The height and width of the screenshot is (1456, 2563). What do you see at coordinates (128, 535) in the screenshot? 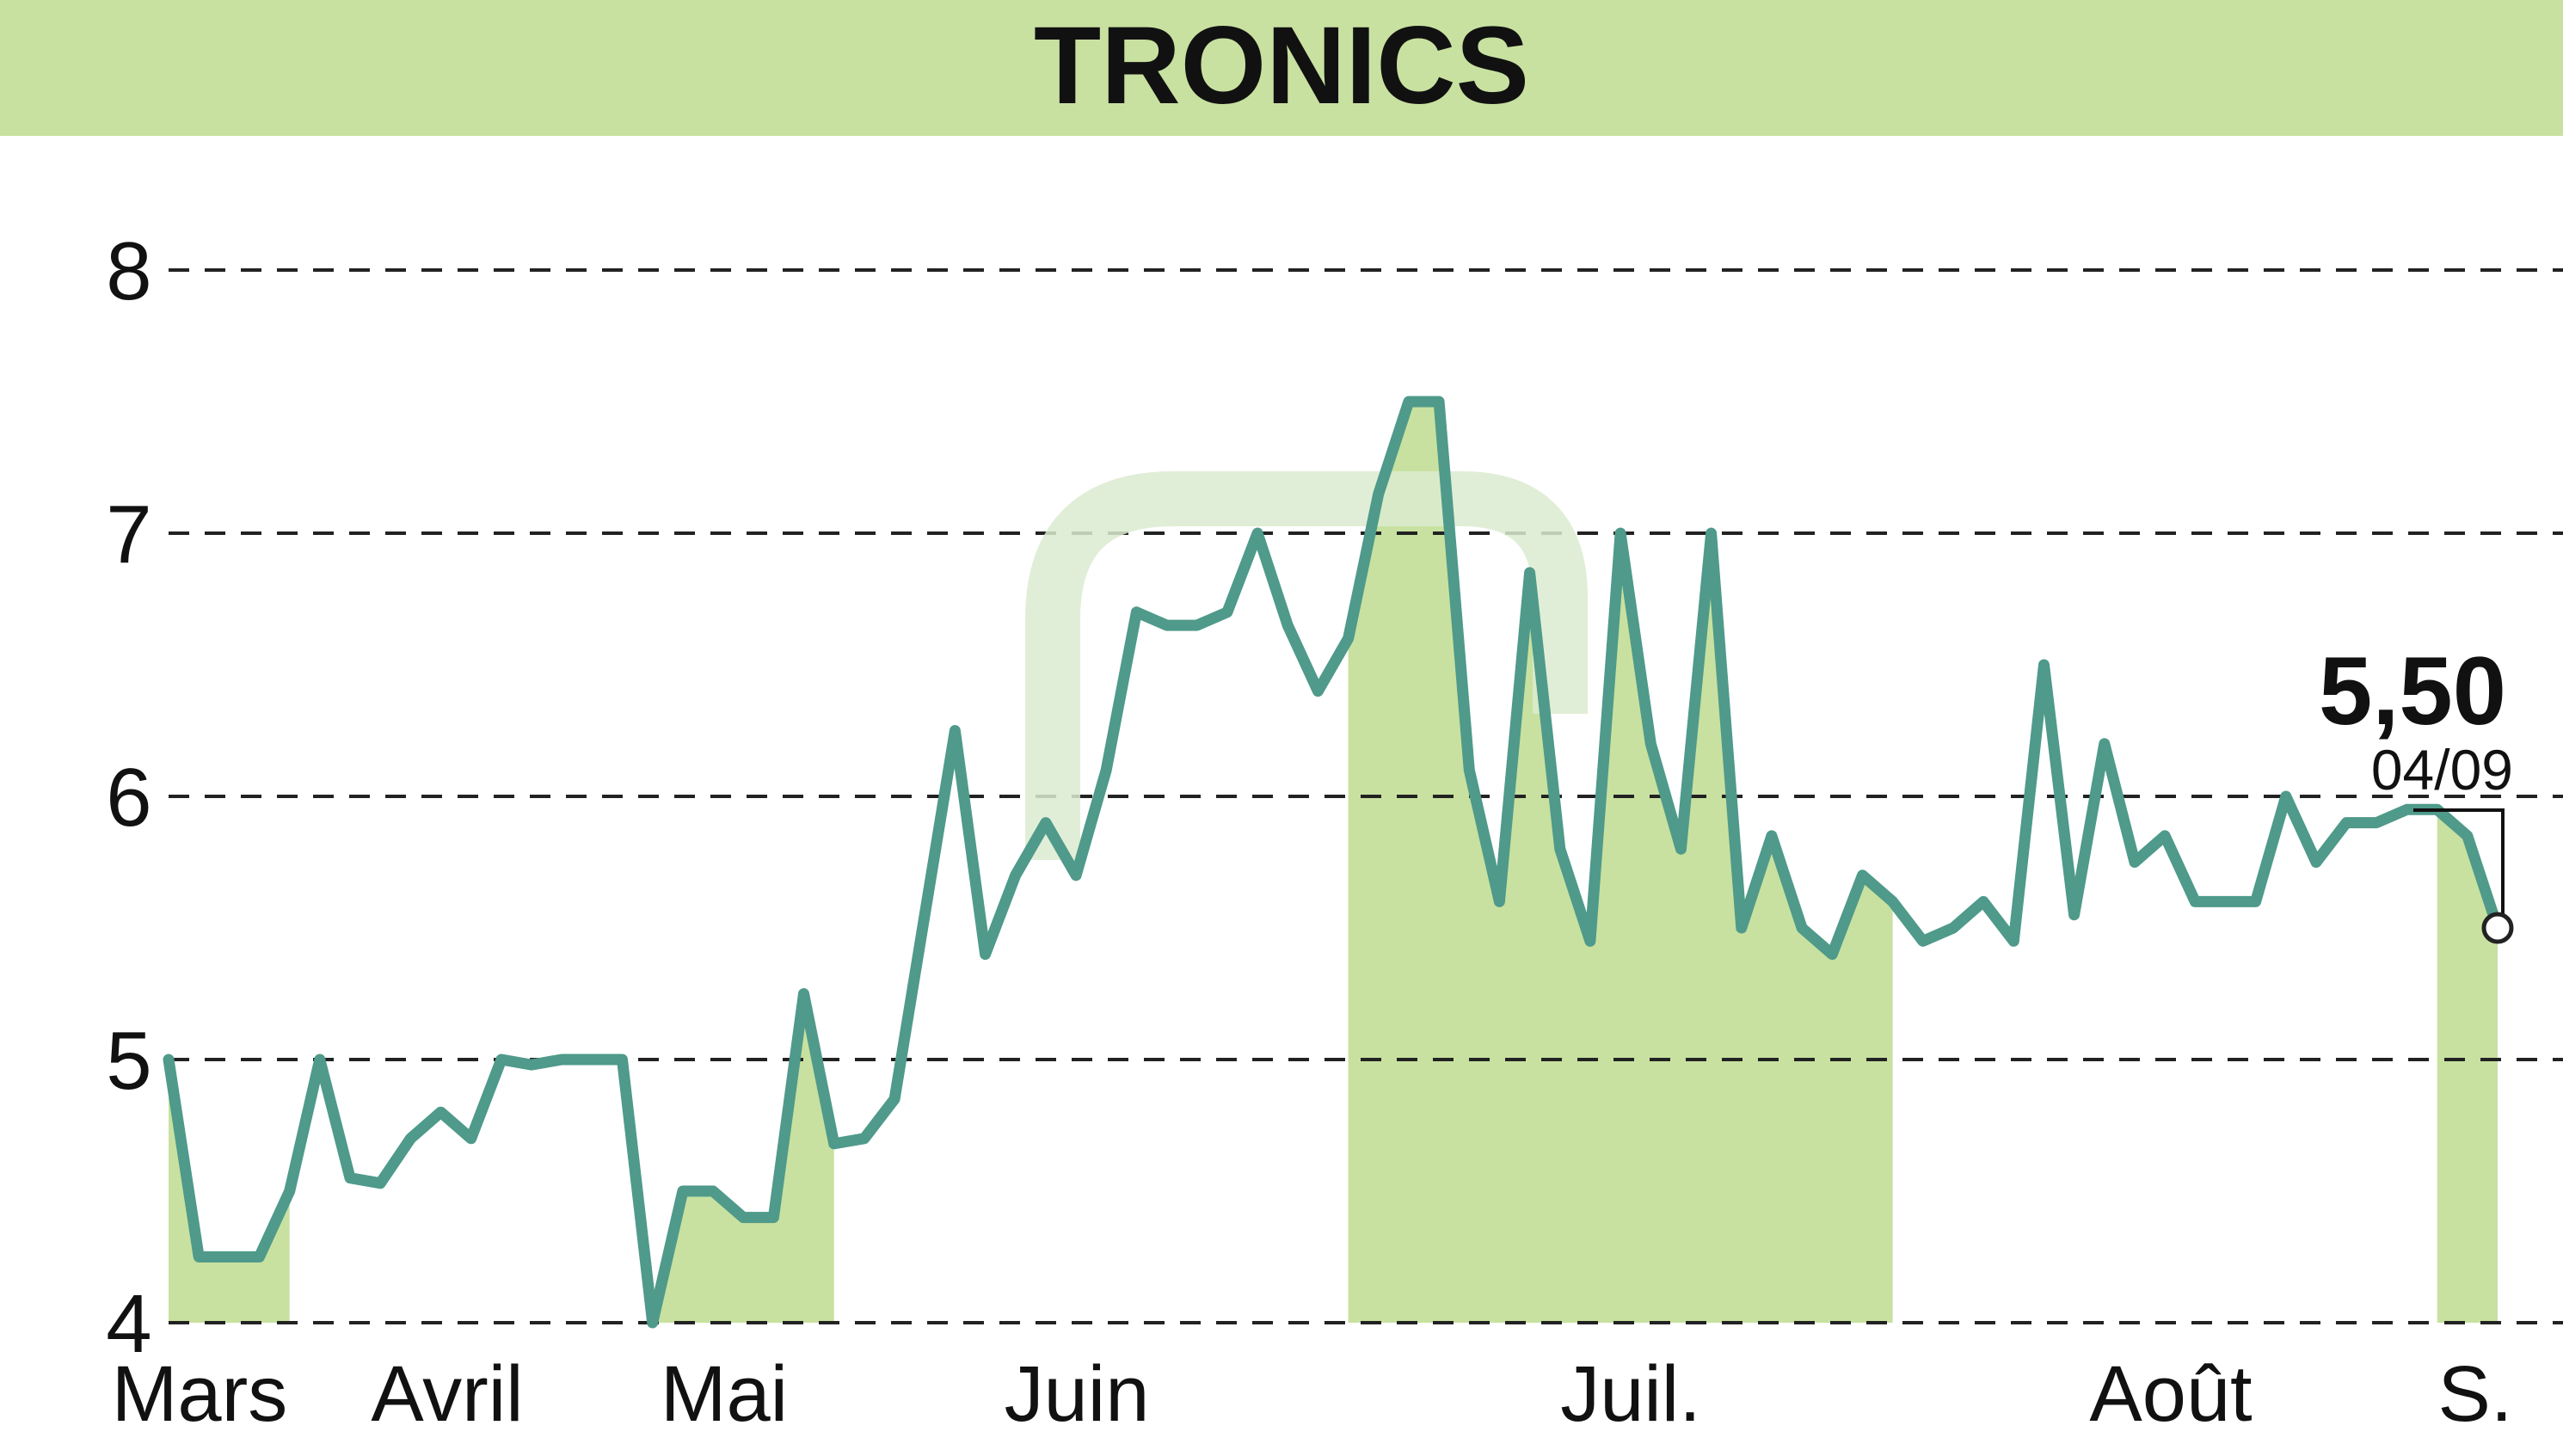
I see `y-tick-label: 7` at bounding box center [128, 535].